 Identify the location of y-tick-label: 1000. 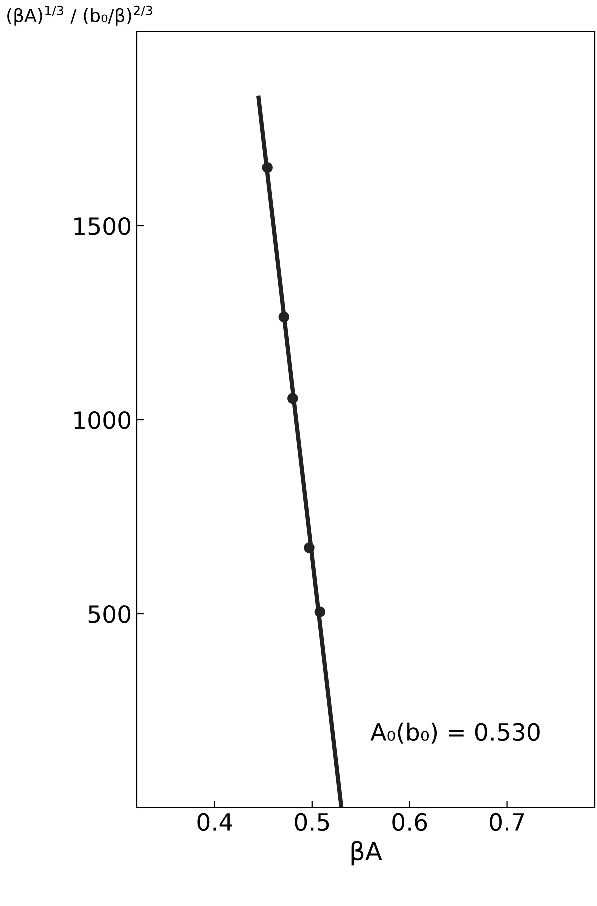
(102, 420).